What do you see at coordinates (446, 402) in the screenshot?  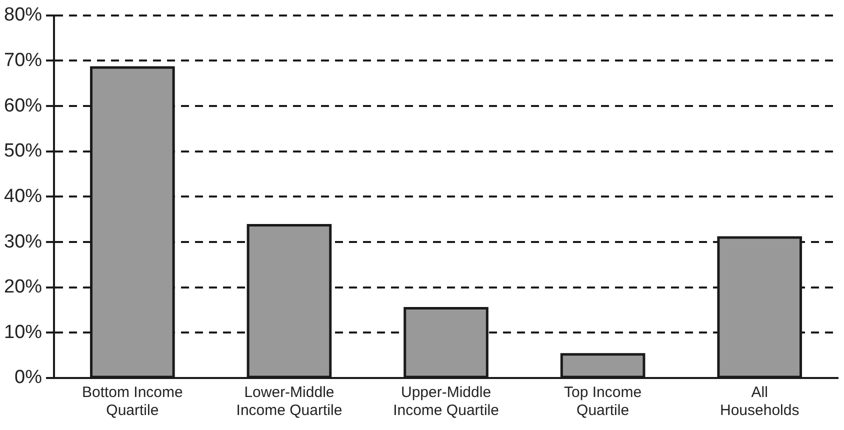 I see `x-tick-label: Upper-Middle Income Quartile` at bounding box center [446, 402].